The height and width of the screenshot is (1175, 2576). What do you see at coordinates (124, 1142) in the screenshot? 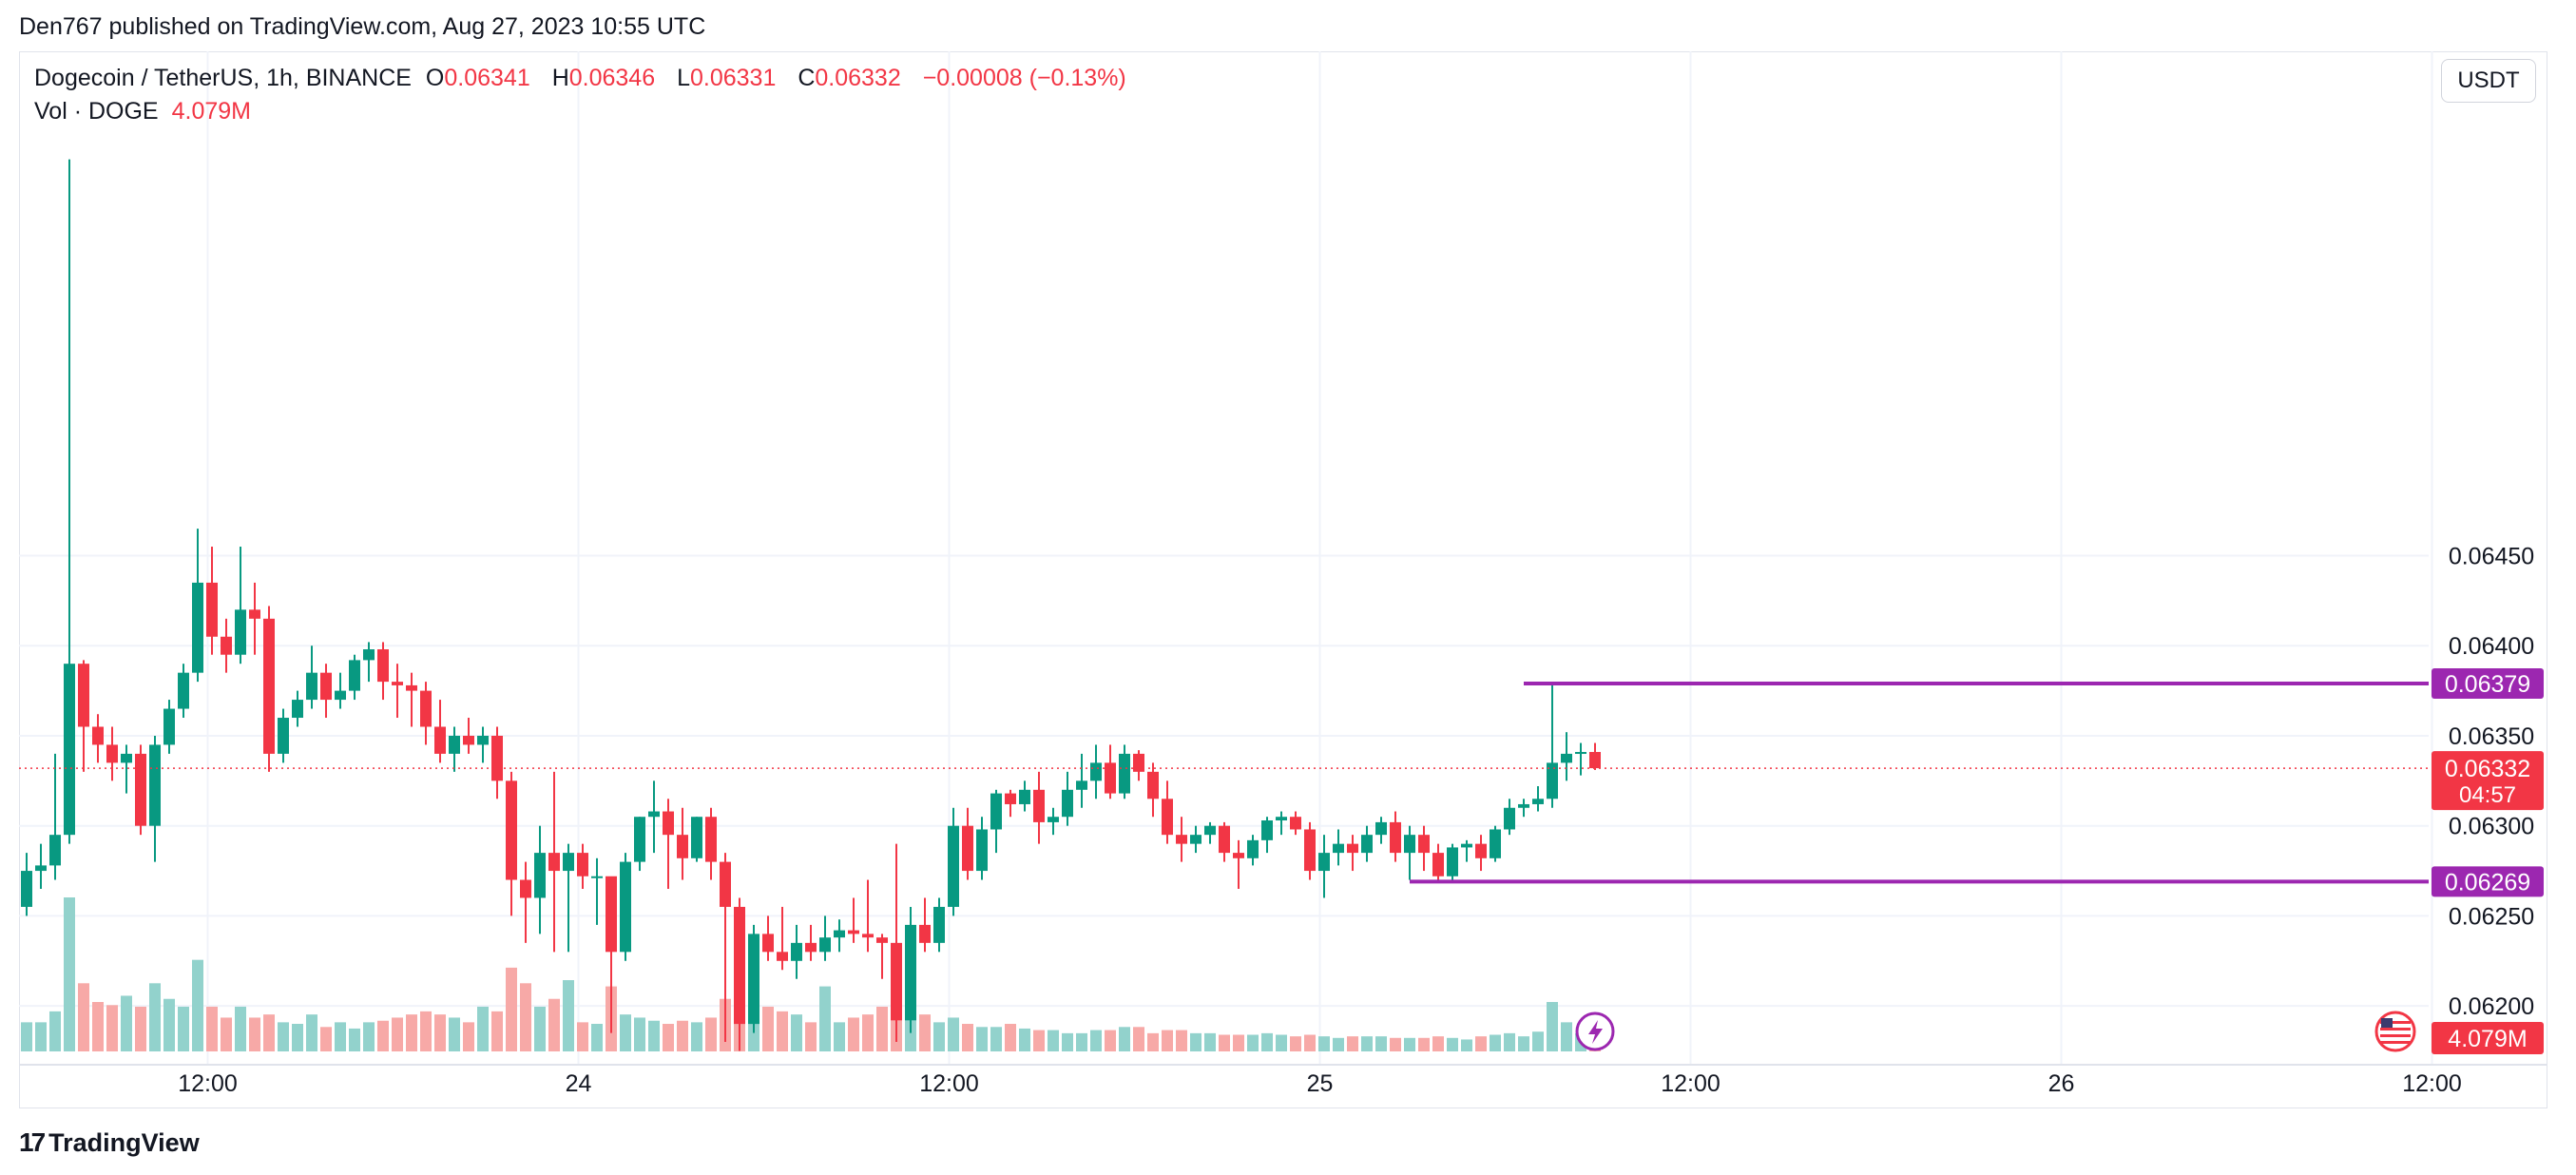
I see `tradingview-brand: TradingView` at bounding box center [124, 1142].